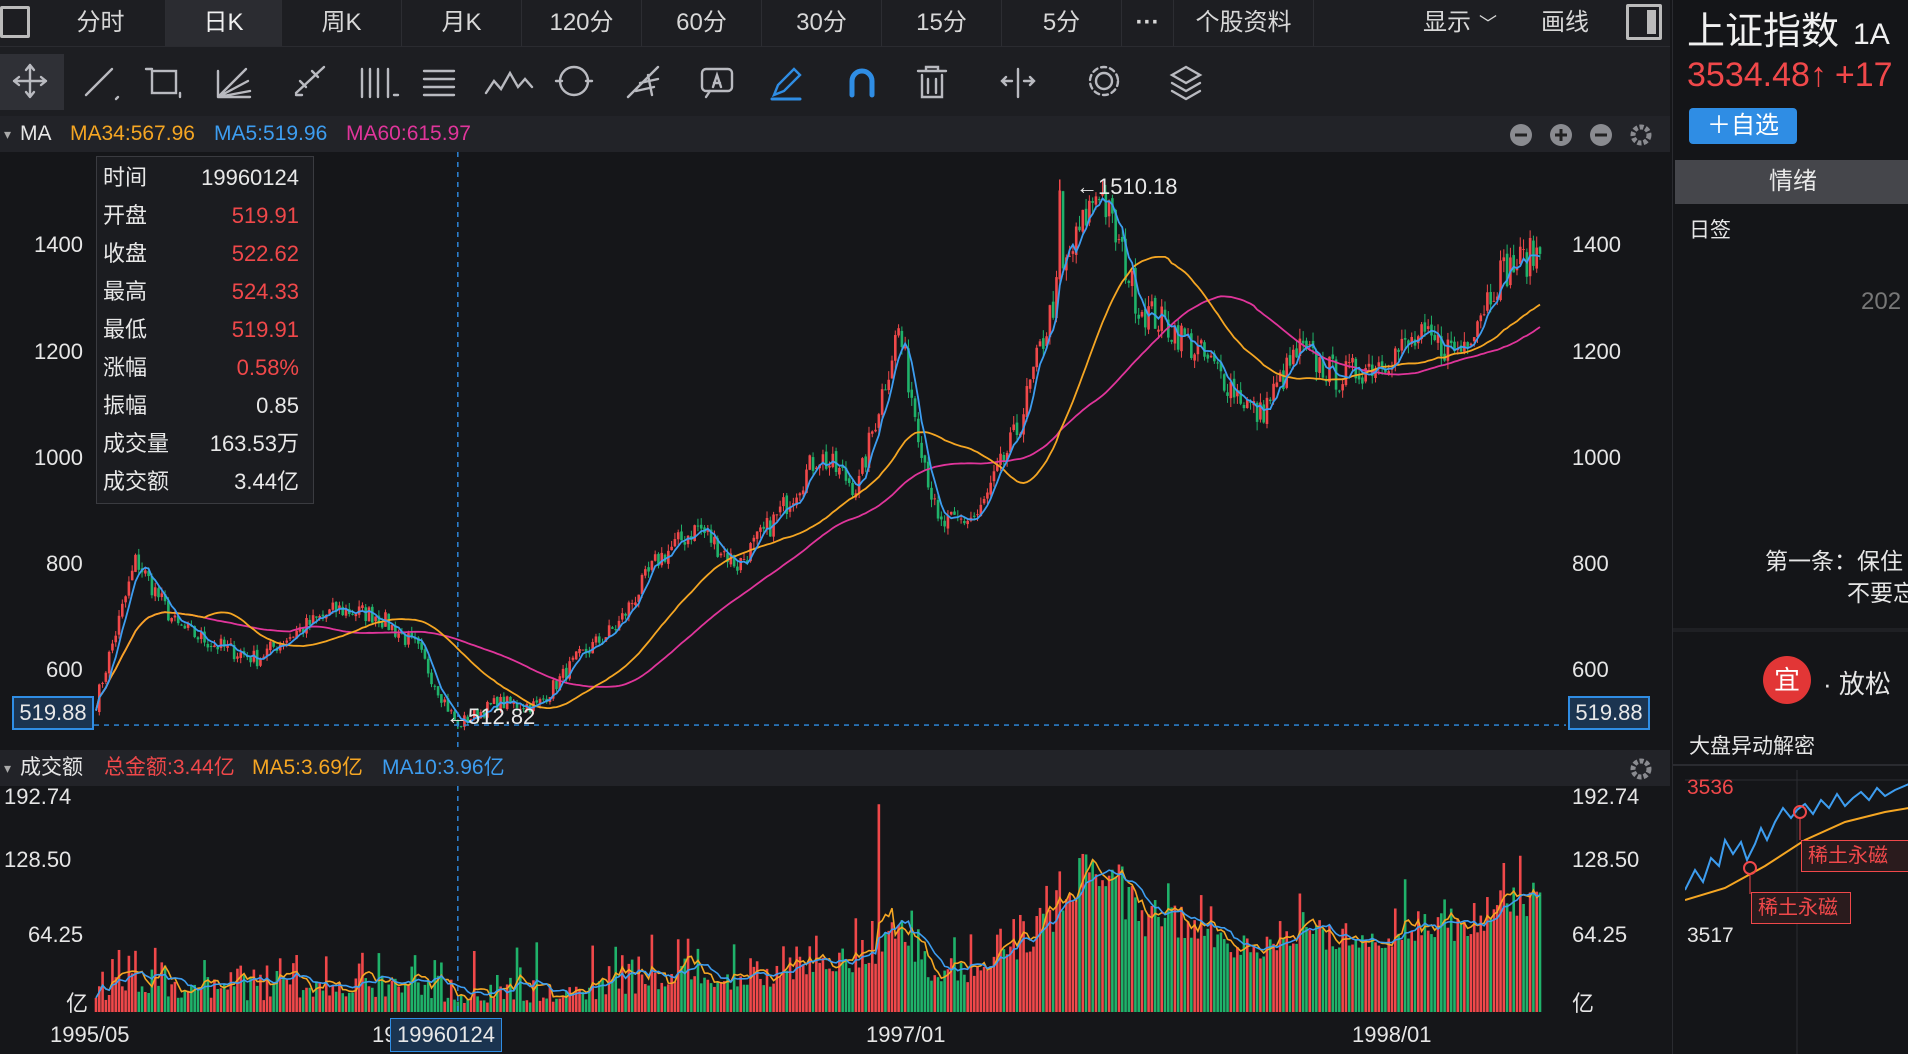 This screenshot has height=1054, width=1908. What do you see at coordinates (786, 84) in the screenshot?
I see `pen-tool-icon` at bounding box center [786, 84].